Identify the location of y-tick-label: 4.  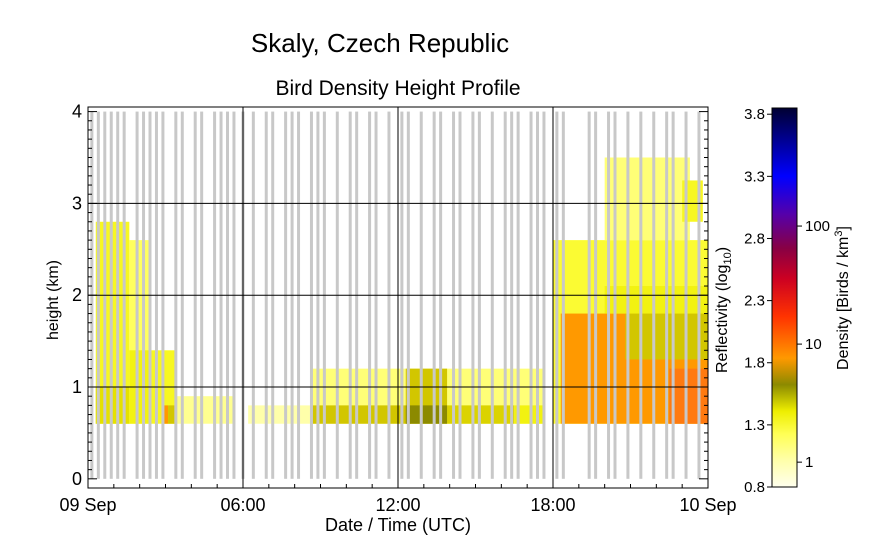
(77, 112).